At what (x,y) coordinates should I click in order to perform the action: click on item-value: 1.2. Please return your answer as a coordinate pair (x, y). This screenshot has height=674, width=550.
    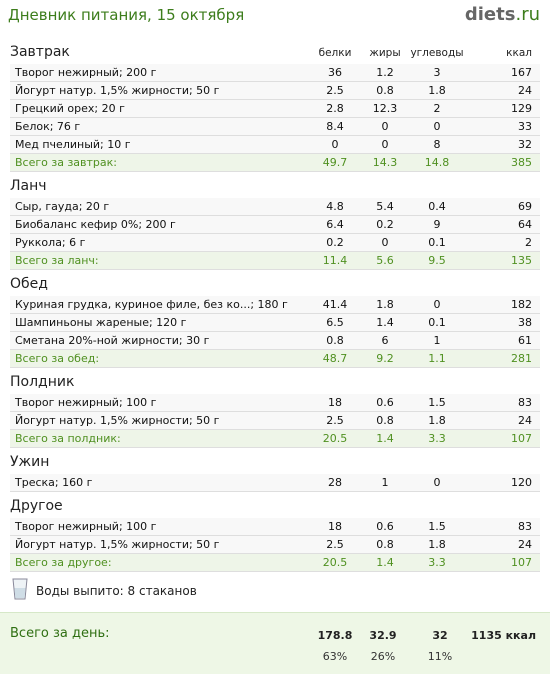
    Looking at the image, I should click on (385, 72).